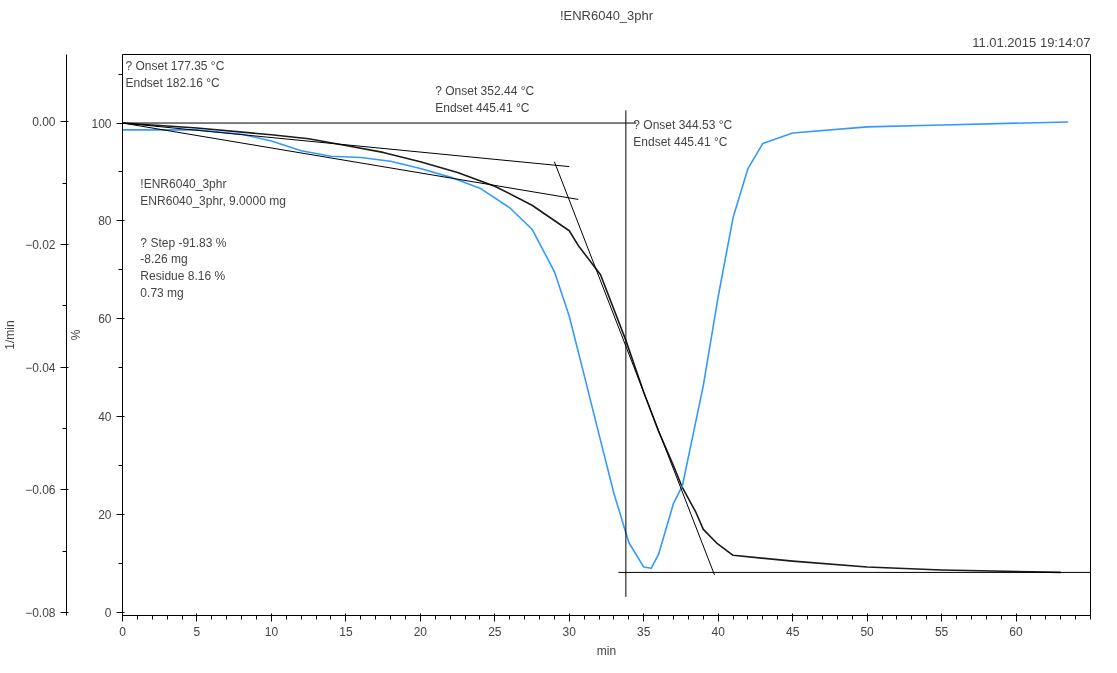 Image resolution: width=1117 pixels, height=673 pixels. I want to click on y2-axis-title: 1/min, so click(10, 335).